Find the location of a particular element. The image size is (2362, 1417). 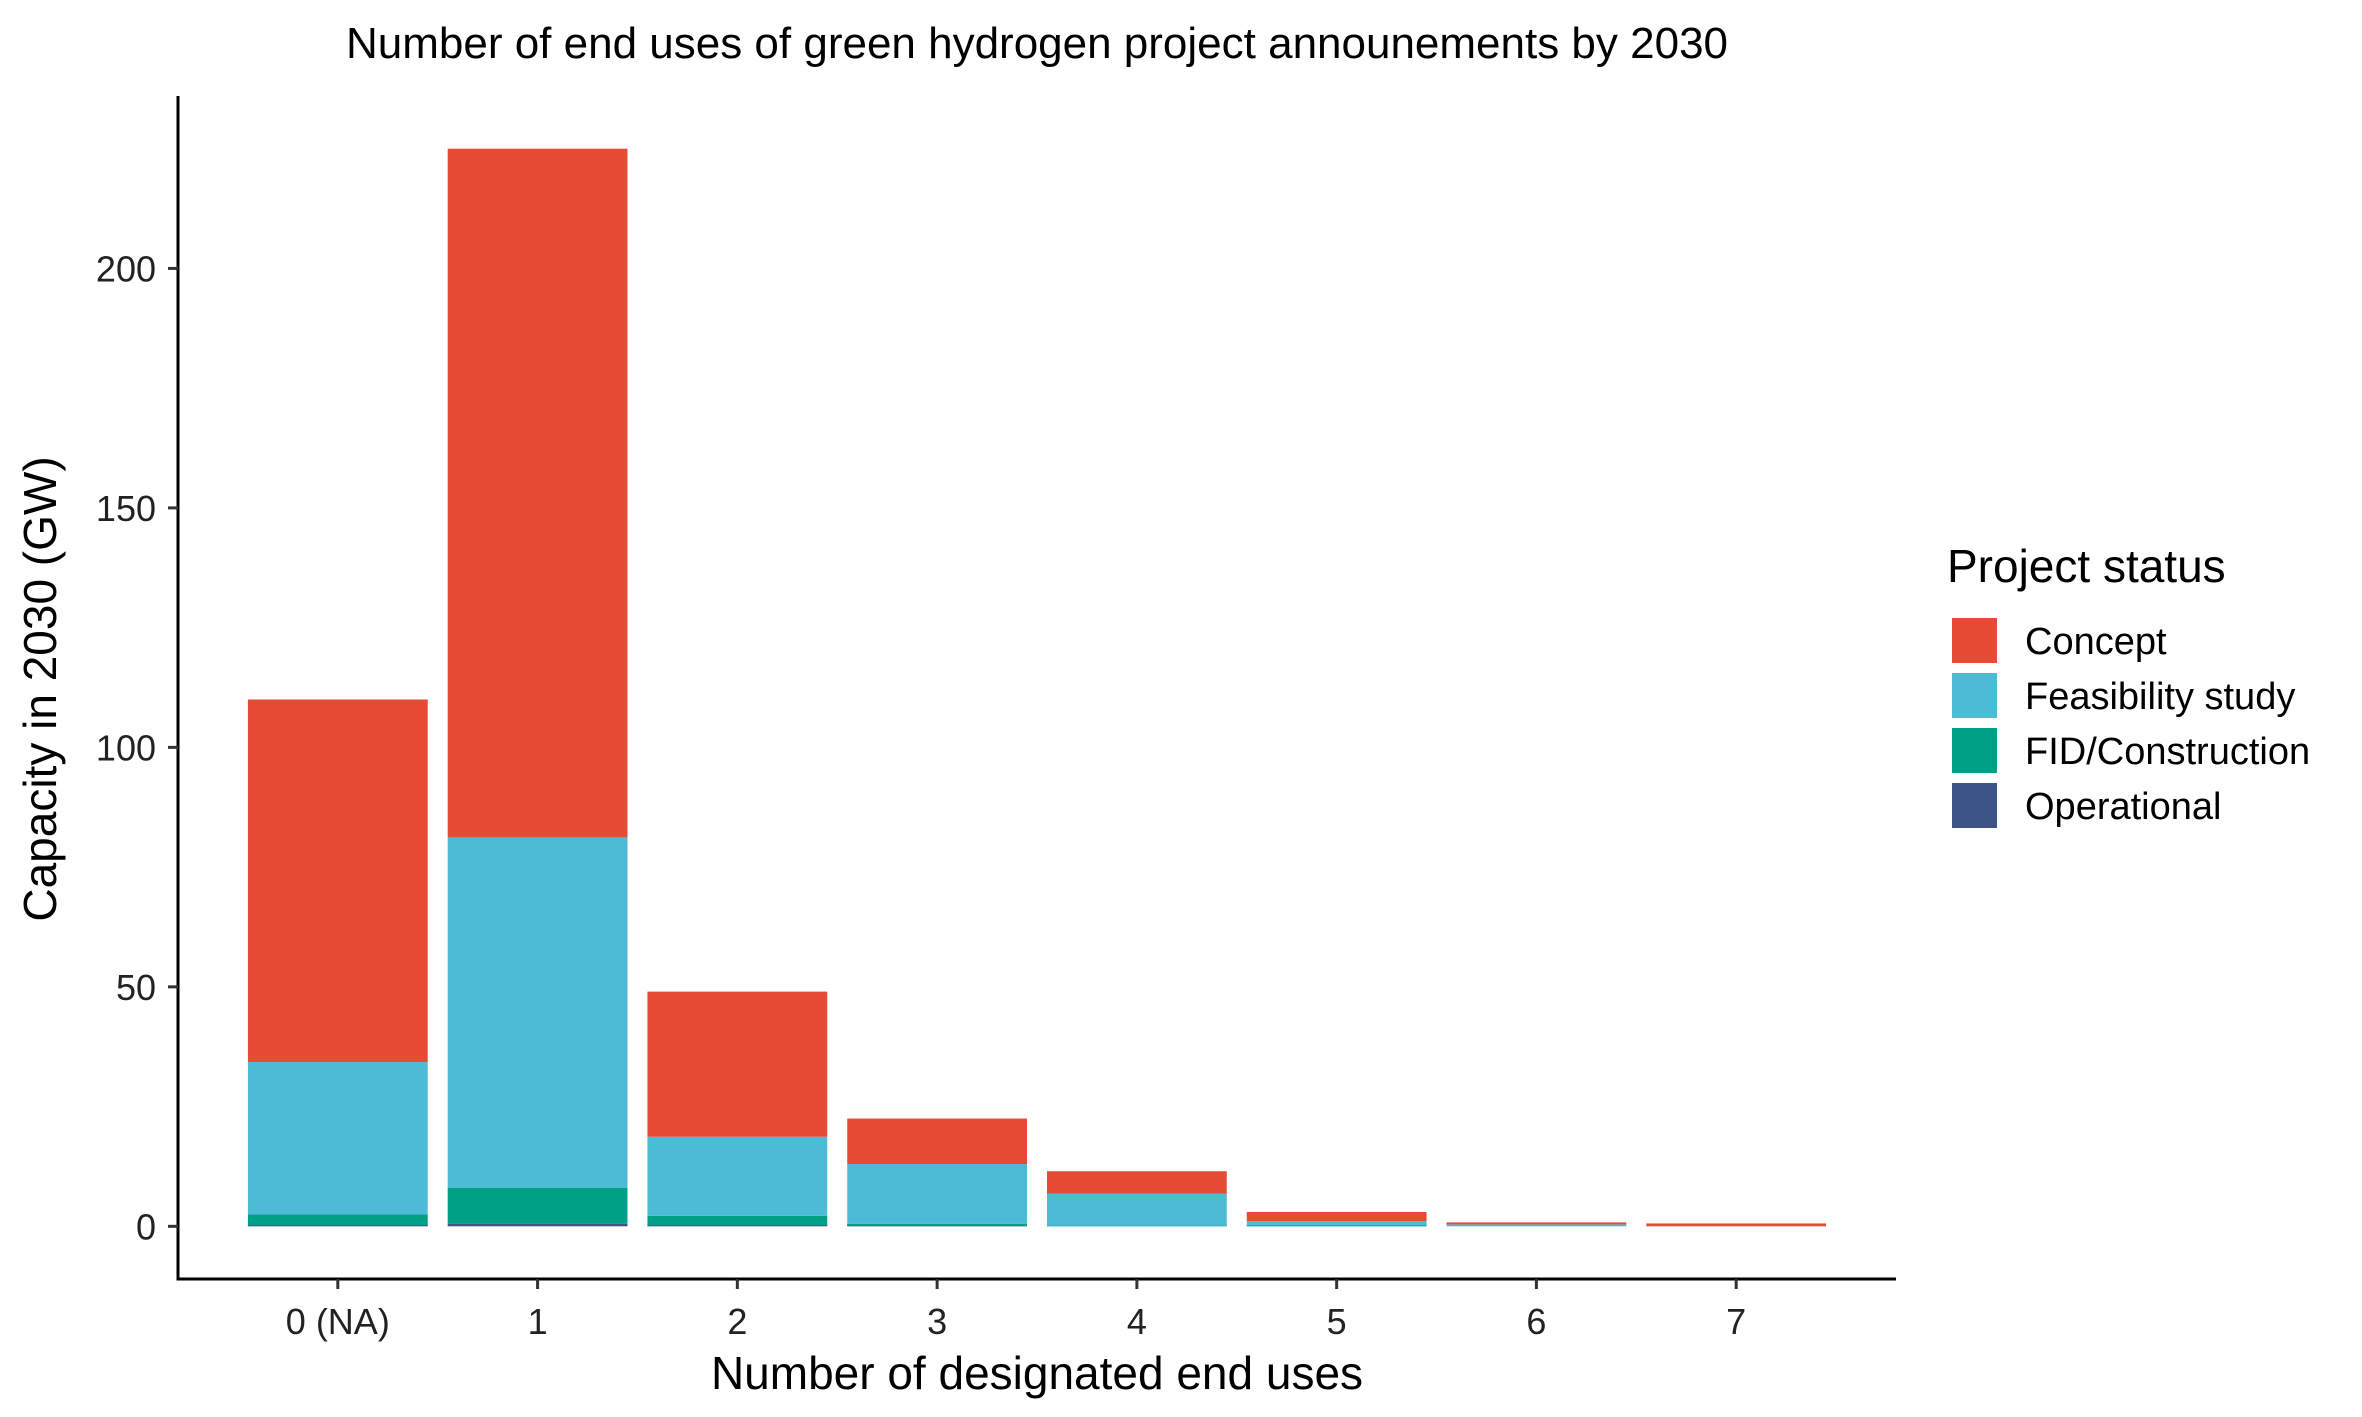

y-tick-label: 150 is located at coordinates (126, 508).